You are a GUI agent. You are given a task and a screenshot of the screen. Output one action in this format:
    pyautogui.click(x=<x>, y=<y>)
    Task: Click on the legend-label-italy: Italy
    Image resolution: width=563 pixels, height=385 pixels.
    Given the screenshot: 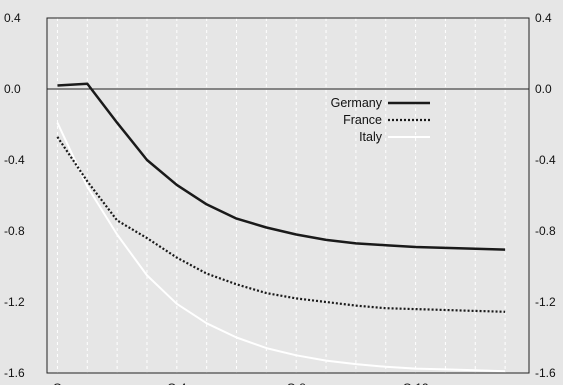 What is the action you would take?
    pyautogui.click(x=371, y=137)
    